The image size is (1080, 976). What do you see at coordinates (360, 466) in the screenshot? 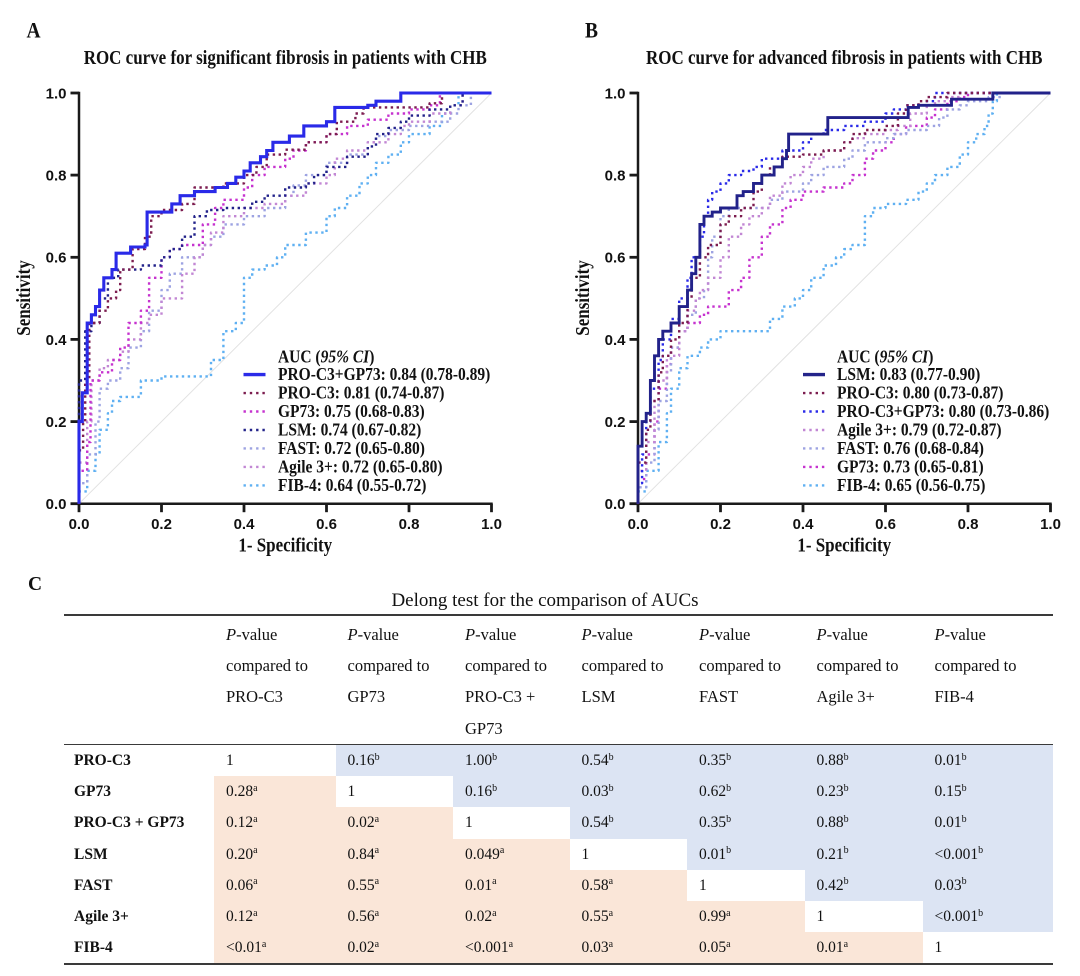
I see `svg-text: Agile 3+: 0.72 (0.65-0.80)` at bounding box center [360, 466].